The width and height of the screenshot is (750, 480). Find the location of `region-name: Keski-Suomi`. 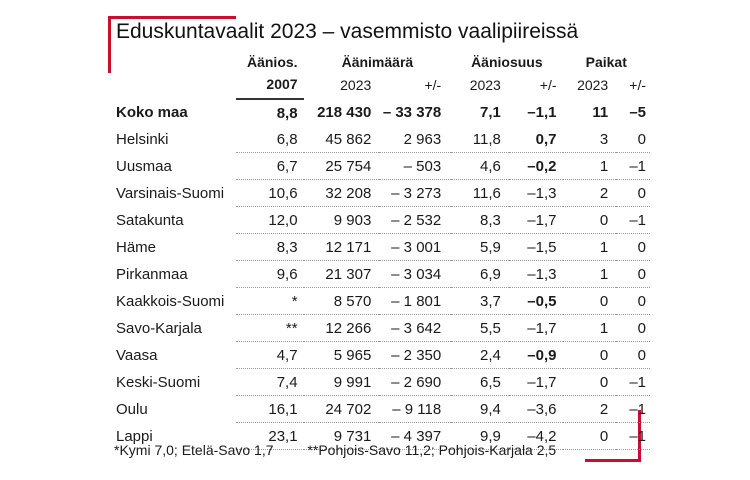

region-name: Keski-Suomi is located at coordinates (158, 382).